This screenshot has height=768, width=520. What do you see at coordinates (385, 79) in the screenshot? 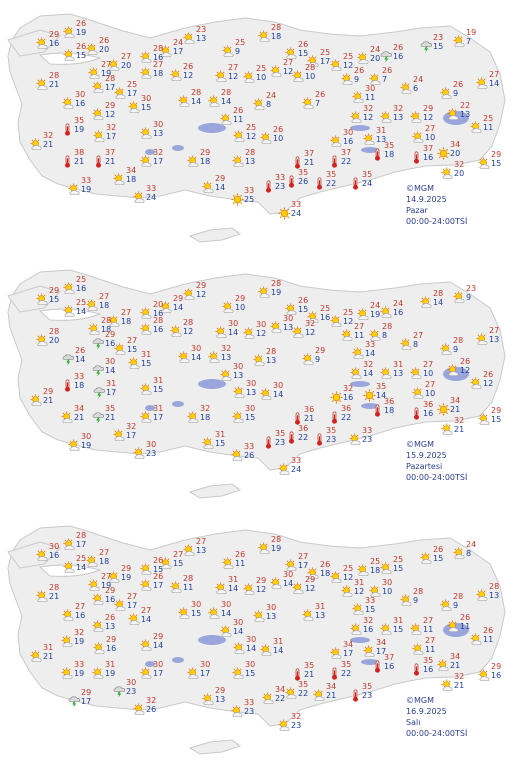
I see `low-temperature: 7` at bounding box center [385, 79].